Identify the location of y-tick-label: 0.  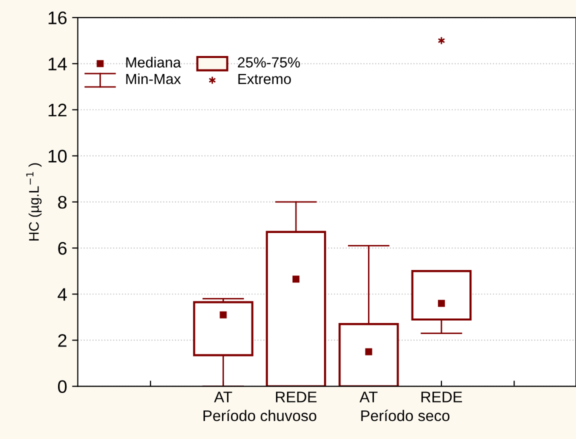
(62, 387).